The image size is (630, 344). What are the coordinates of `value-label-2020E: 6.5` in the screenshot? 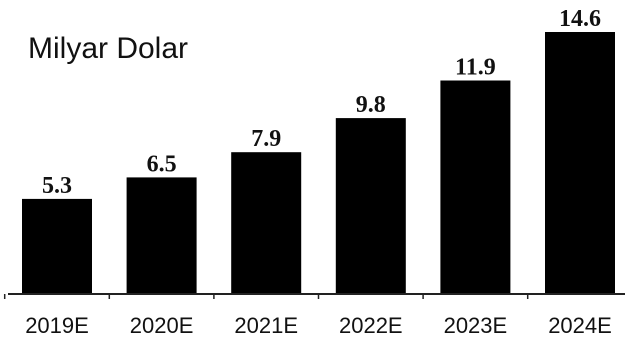 It's located at (162, 164).